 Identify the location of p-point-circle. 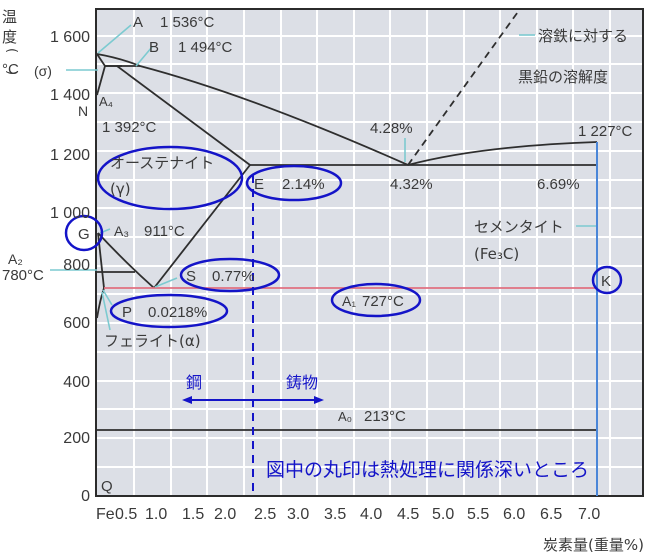
(169, 311).